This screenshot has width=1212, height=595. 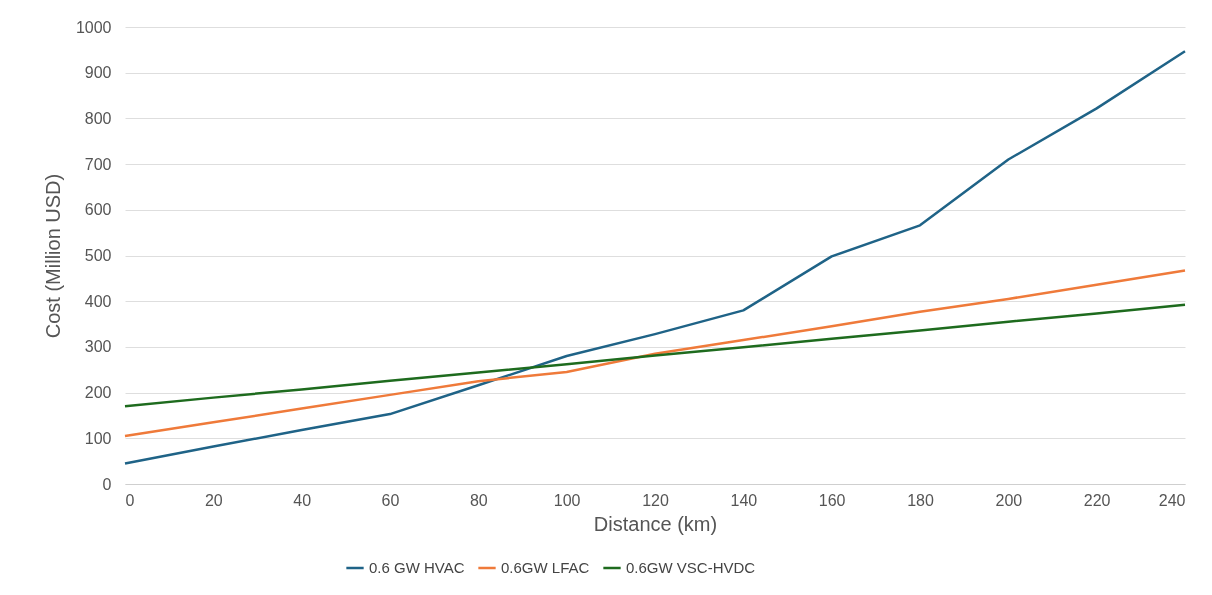 What do you see at coordinates (98, 347) in the screenshot?
I see `y-tick-label: 300` at bounding box center [98, 347].